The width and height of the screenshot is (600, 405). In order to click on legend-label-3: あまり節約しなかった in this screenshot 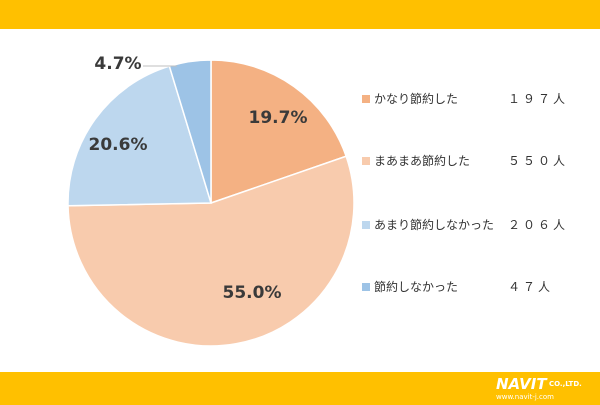, I will do `click(434, 225)`.